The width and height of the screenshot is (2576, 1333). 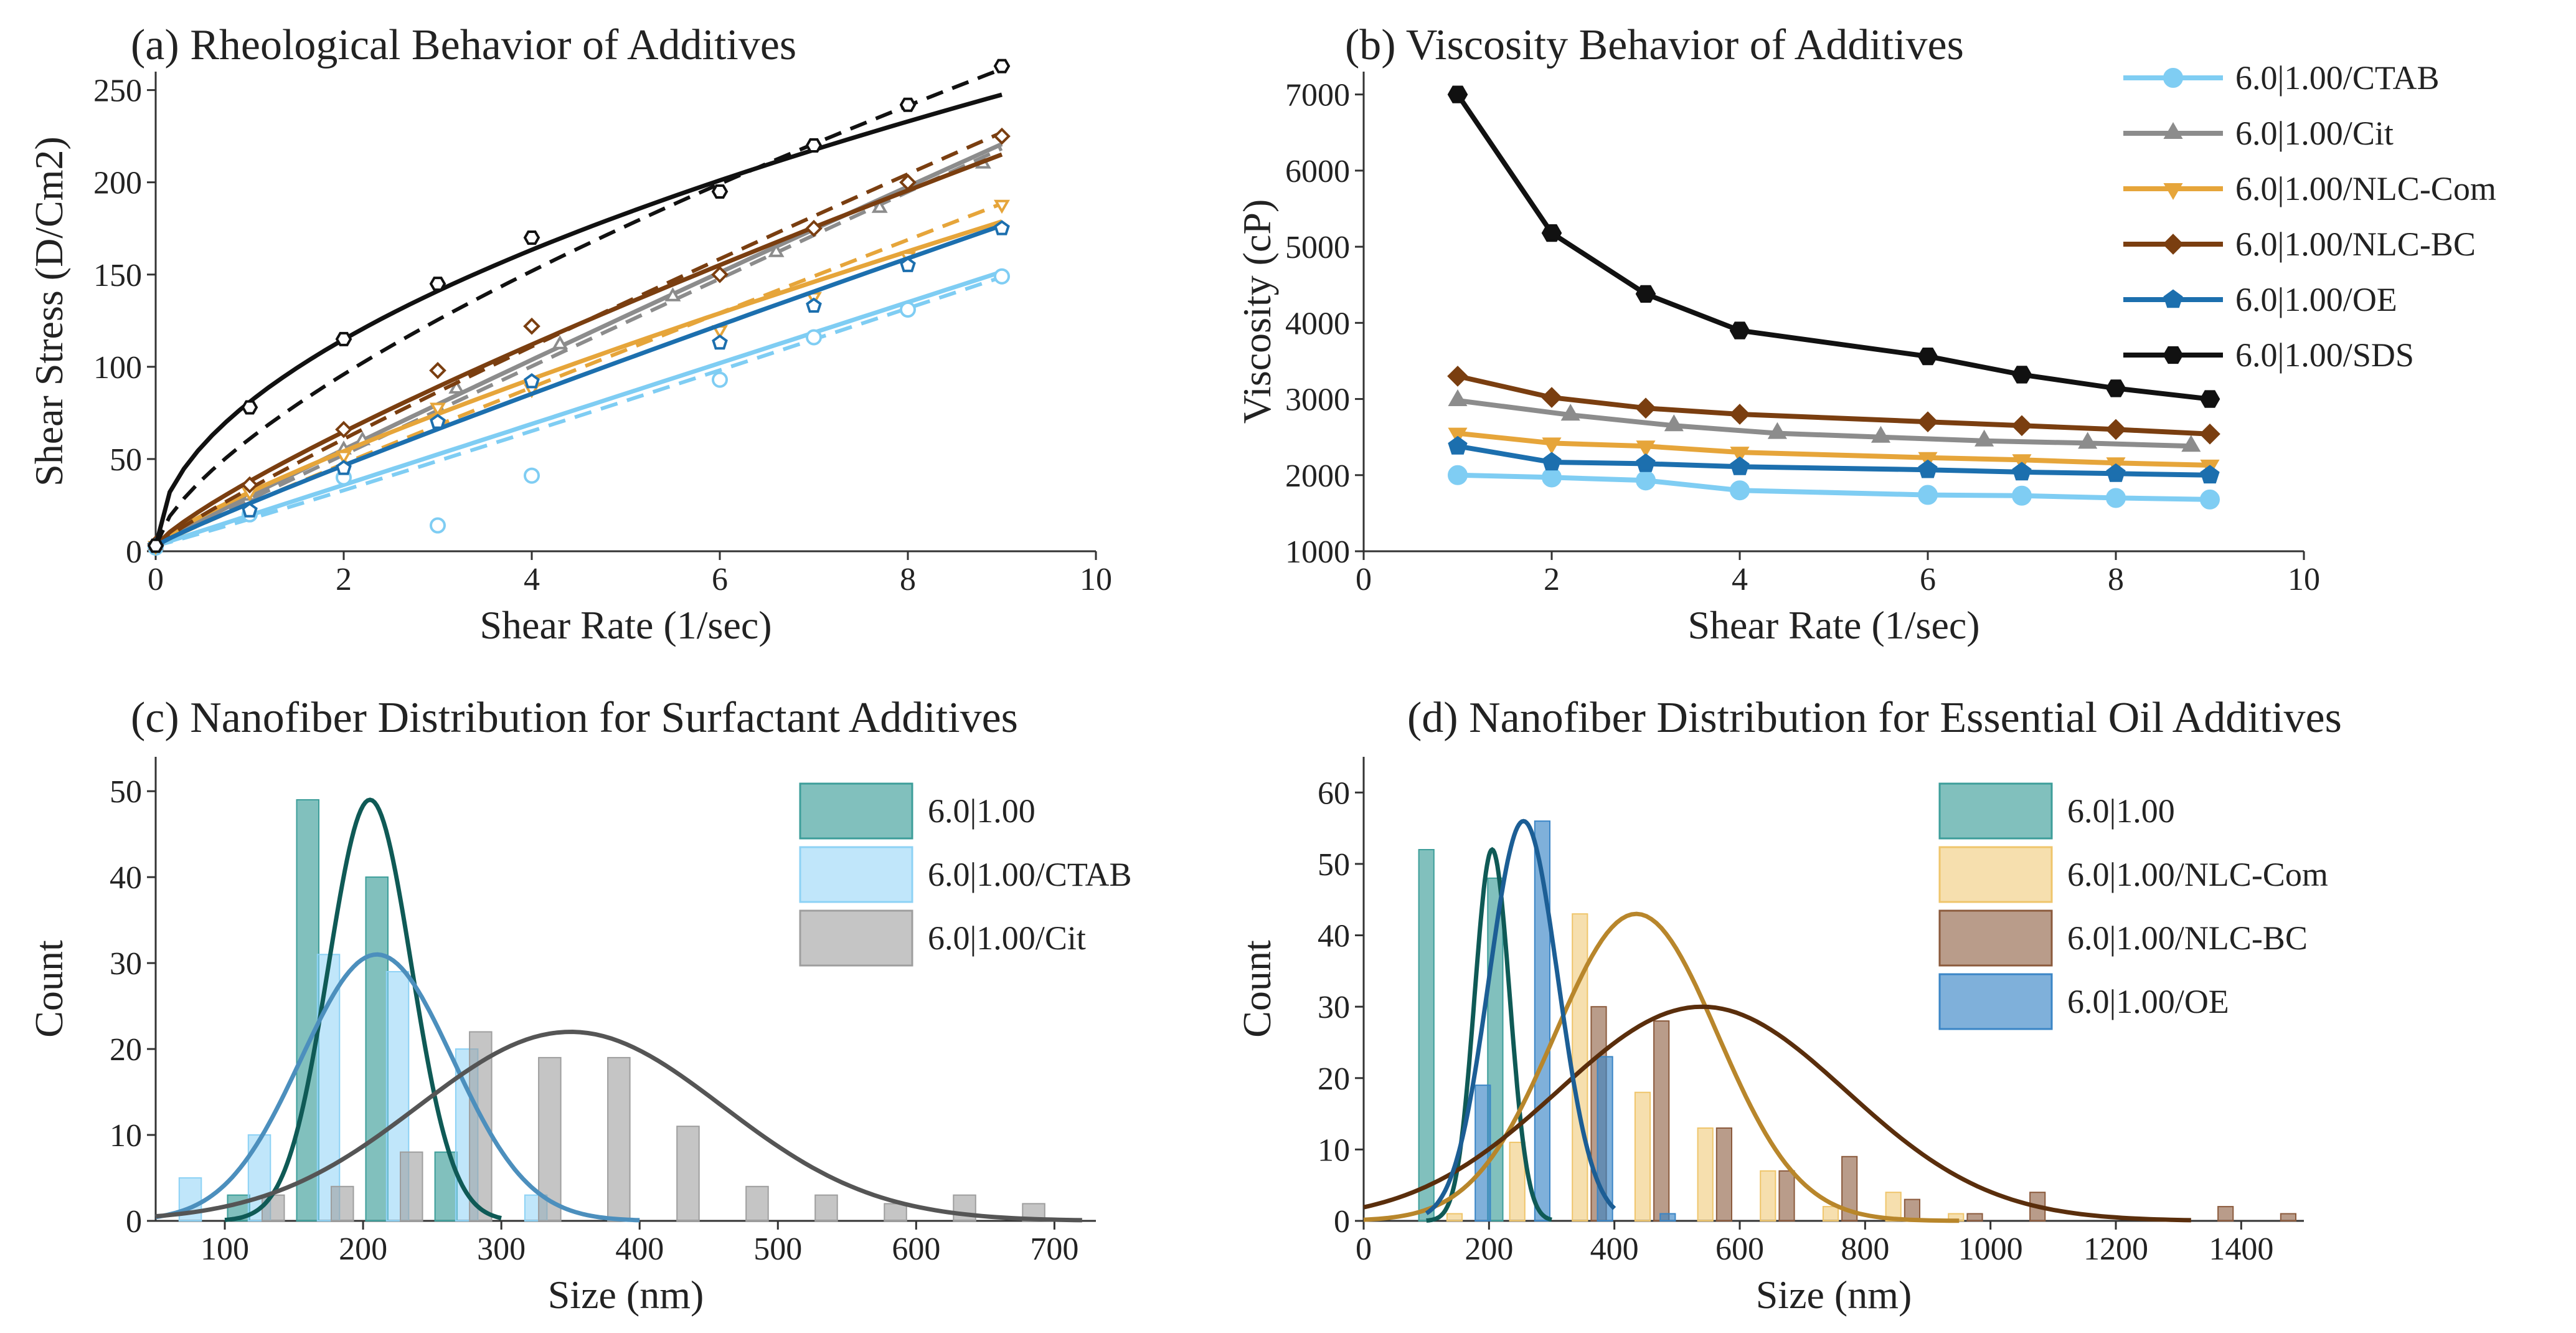 I want to click on x-axis-label: Size (nm), so click(x=1834, y=1295).